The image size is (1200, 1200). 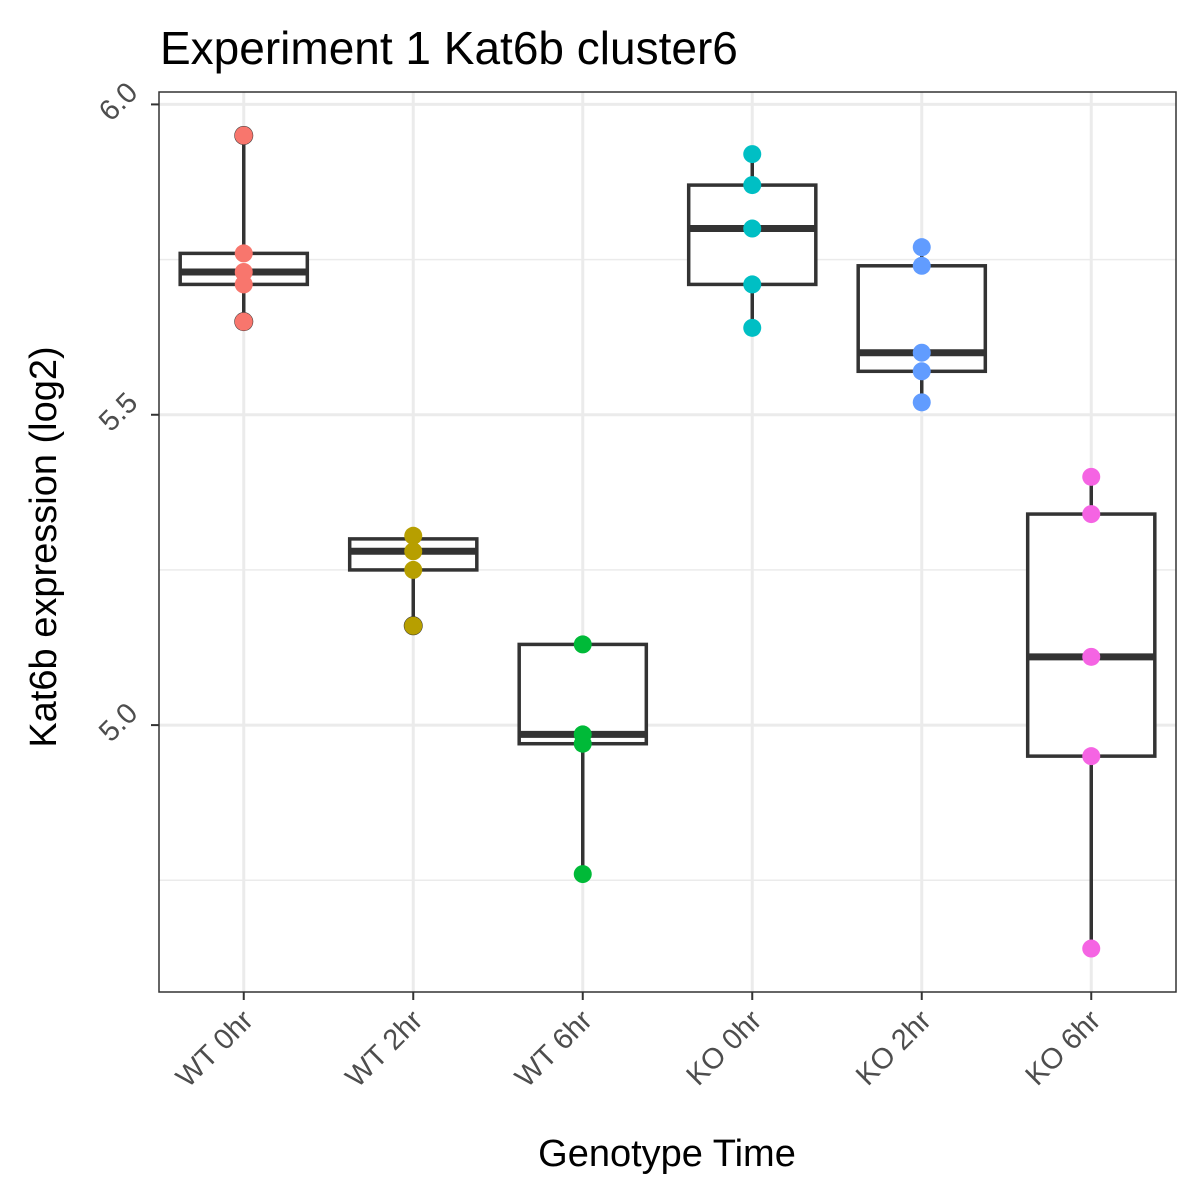 I want to click on x-tick-label: KO 0hr, so click(x=725, y=1048).